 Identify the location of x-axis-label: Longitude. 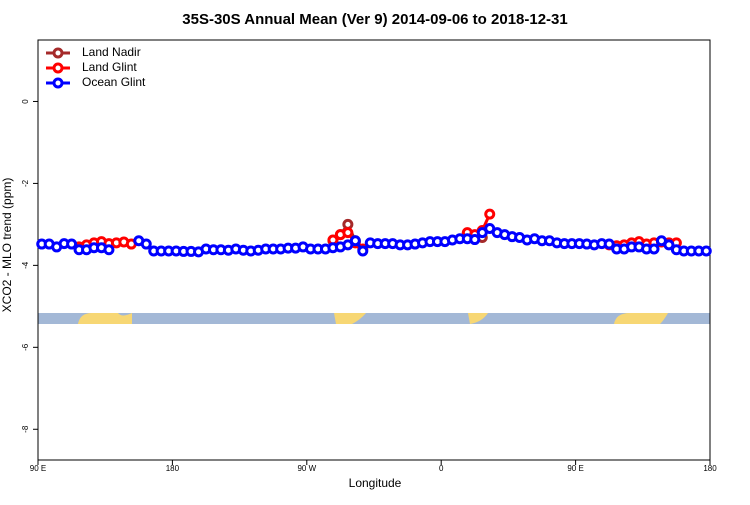
(375, 483).